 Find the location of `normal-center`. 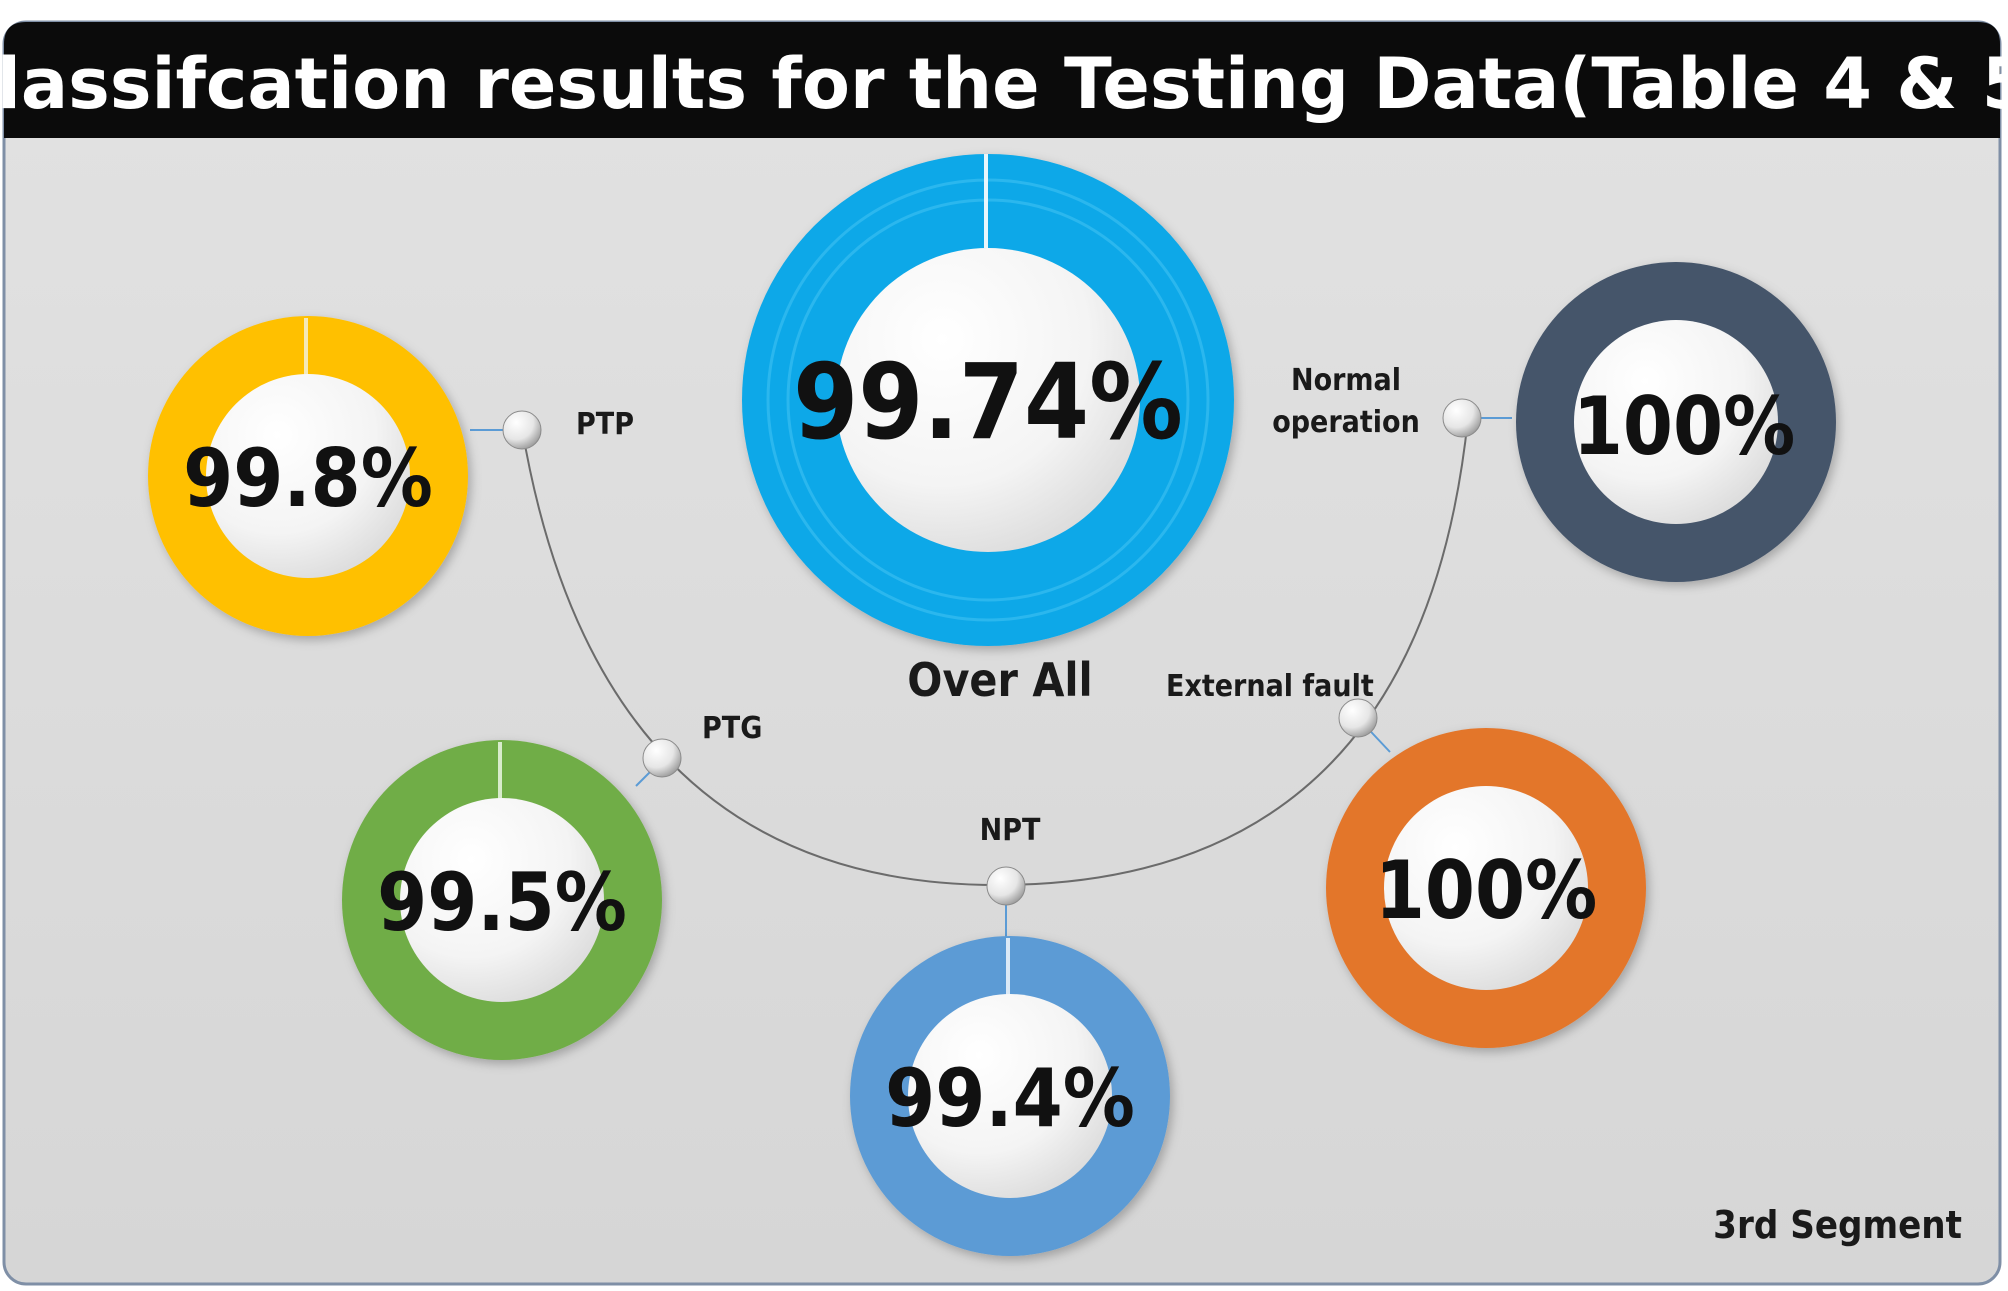

normal-center is located at coordinates (1676, 422).